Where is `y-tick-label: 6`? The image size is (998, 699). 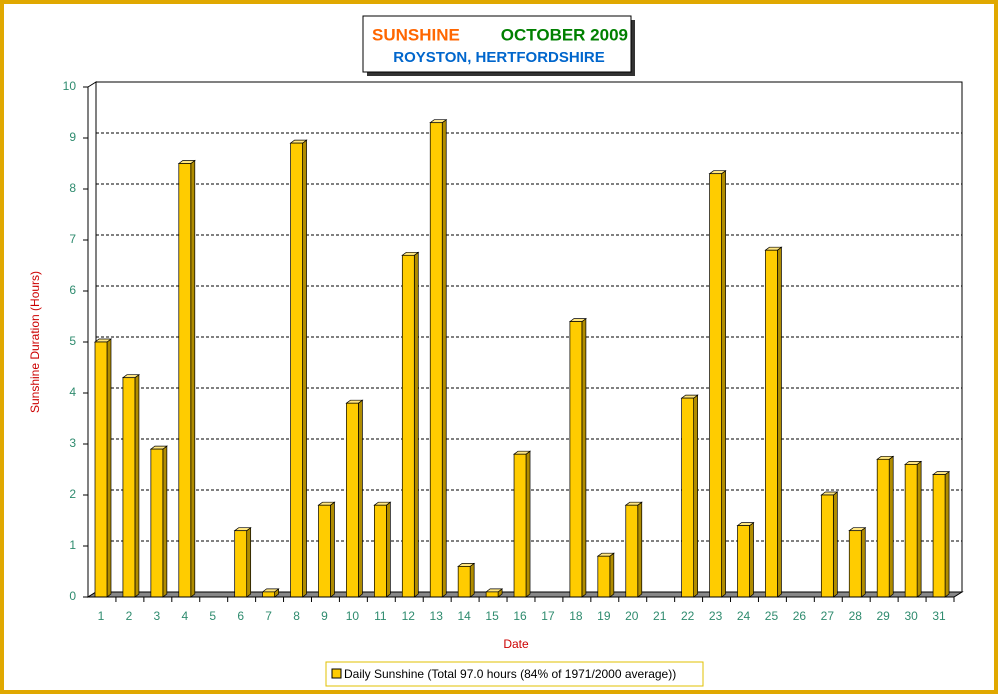 y-tick-label: 6 is located at coordinates (72, 290).